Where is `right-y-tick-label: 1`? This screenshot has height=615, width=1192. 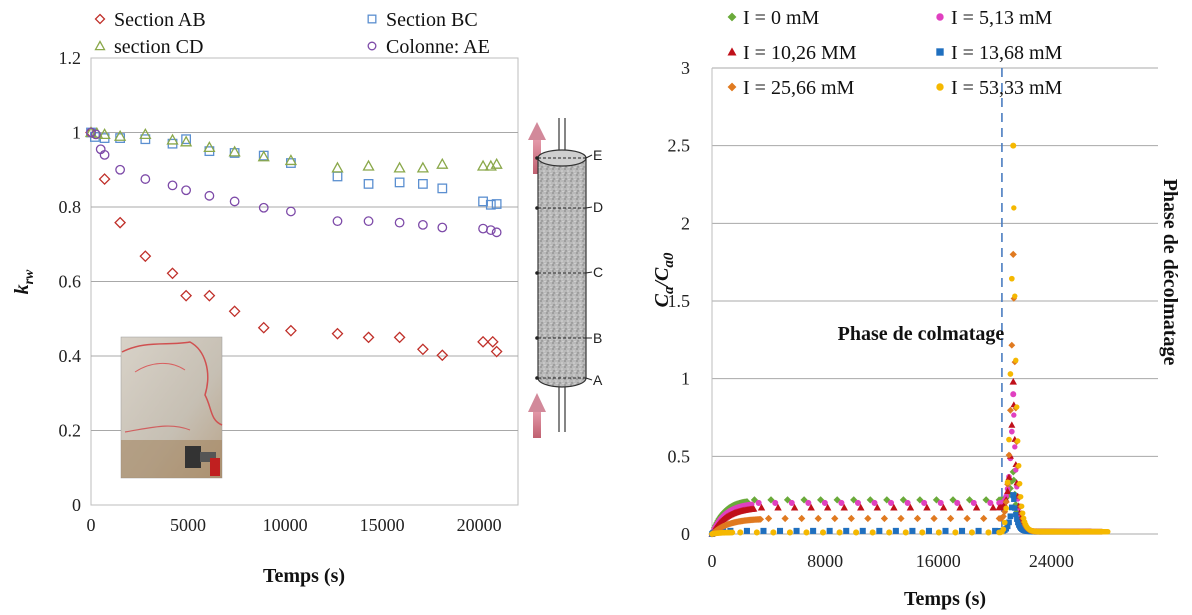 right-y-tick-label: 1 is located at coordinates (685, 379).